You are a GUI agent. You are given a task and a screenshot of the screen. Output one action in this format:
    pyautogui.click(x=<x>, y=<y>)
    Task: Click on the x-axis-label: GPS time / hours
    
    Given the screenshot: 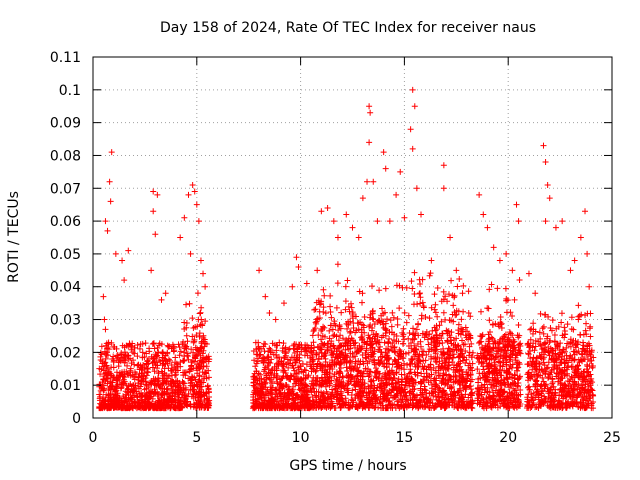 What is the action you would take?
    pyautogui.click(x=347, y=466)
    